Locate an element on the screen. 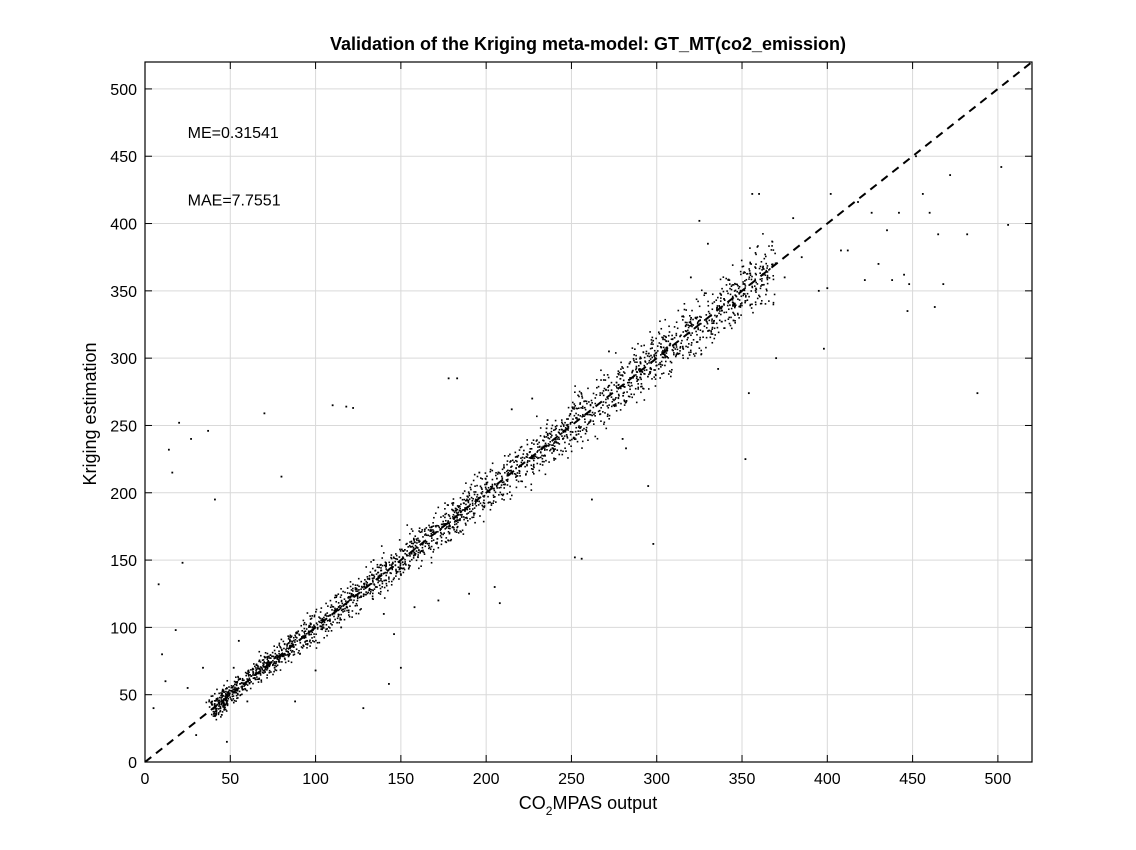 The width and height of the screenshot is (1136, 850). x-tick-label: 150 is located at coordinates (401, 779).